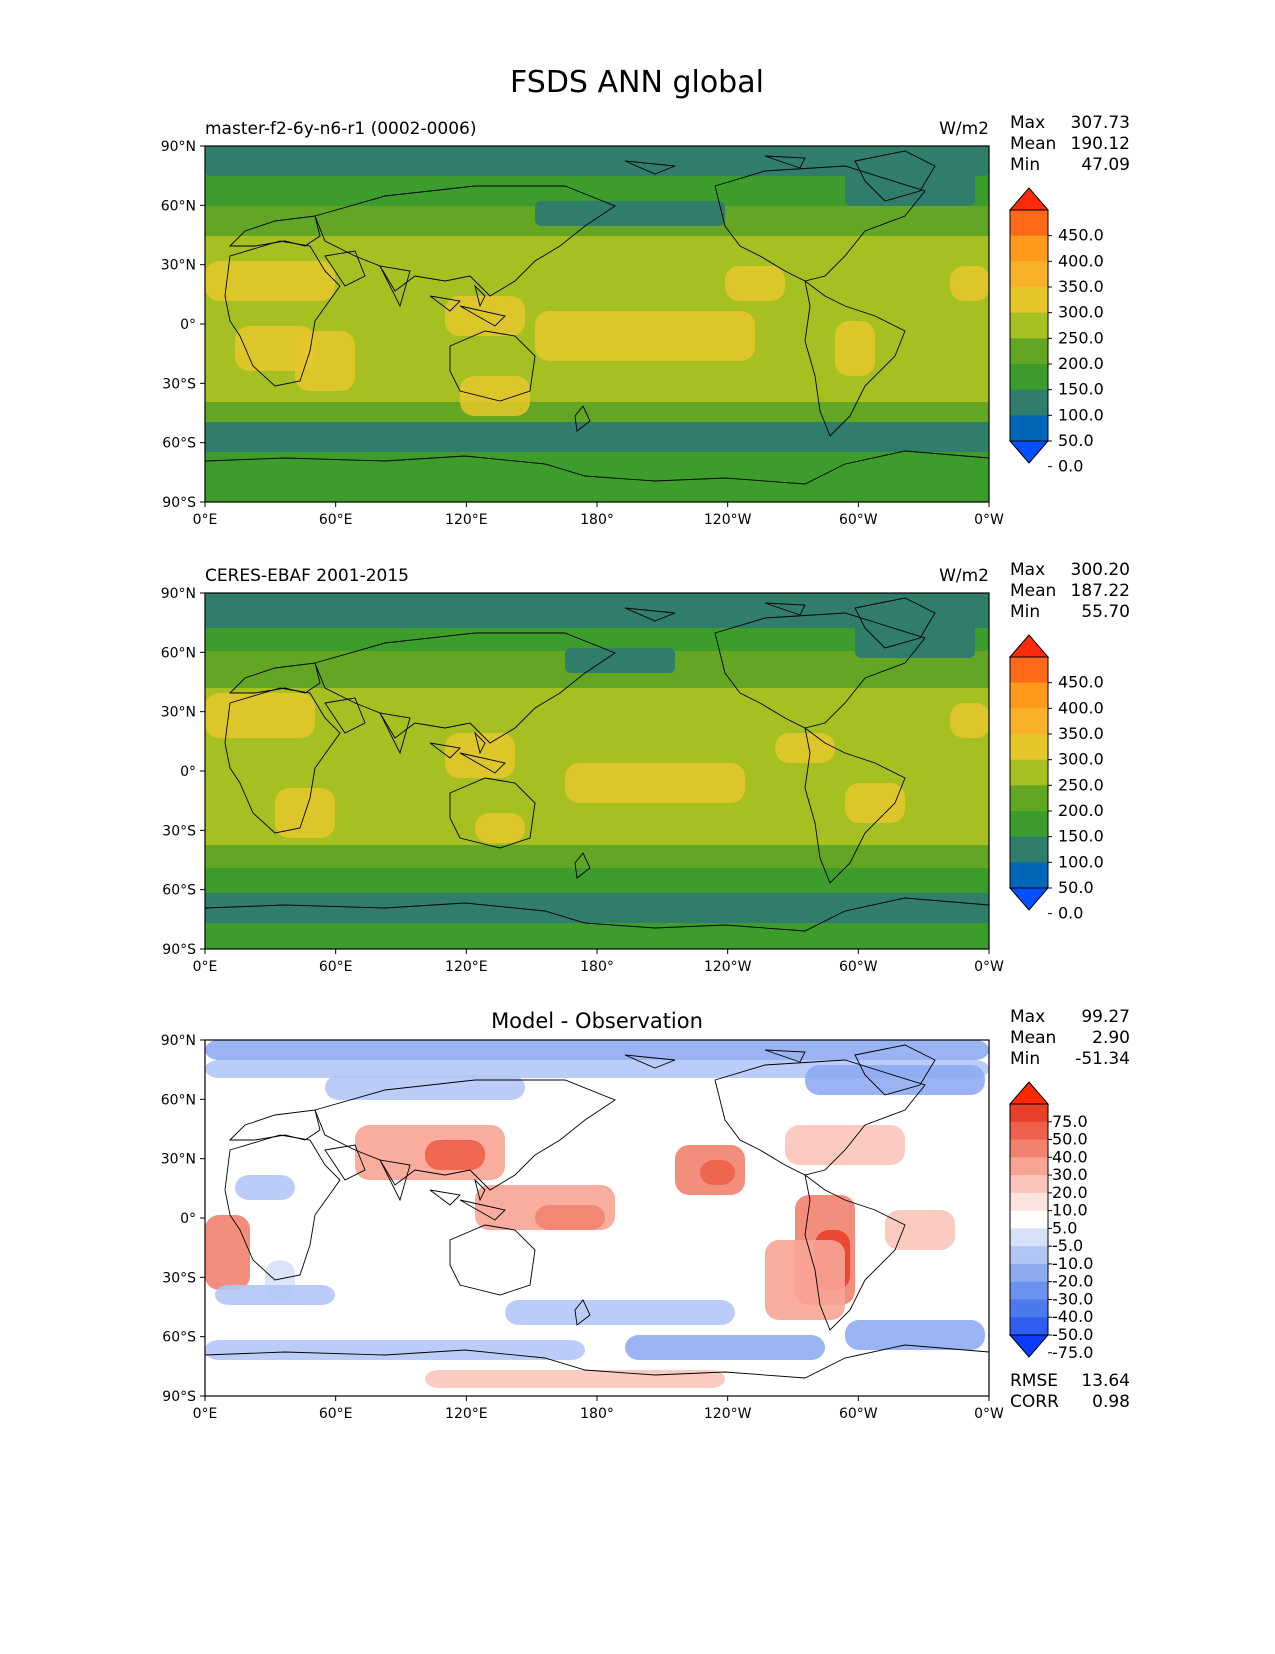 This screenshot has height=1654, width=1275. I want to click on colorbar-tick-label: 20.0, so click(1070, 1192).